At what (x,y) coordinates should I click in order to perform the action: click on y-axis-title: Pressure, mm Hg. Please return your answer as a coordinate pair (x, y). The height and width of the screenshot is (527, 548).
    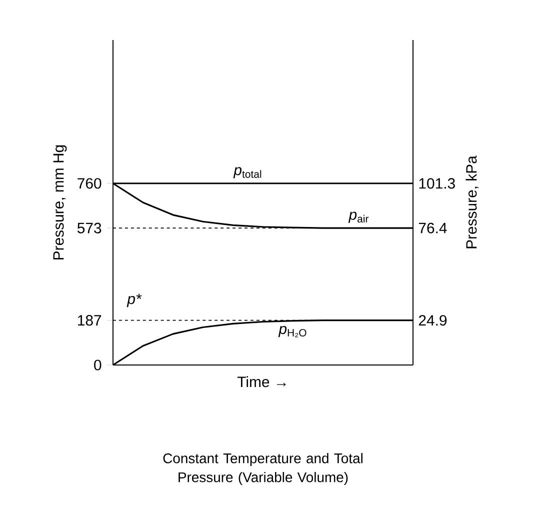
    Looking at the image, I should click on (60, 202).